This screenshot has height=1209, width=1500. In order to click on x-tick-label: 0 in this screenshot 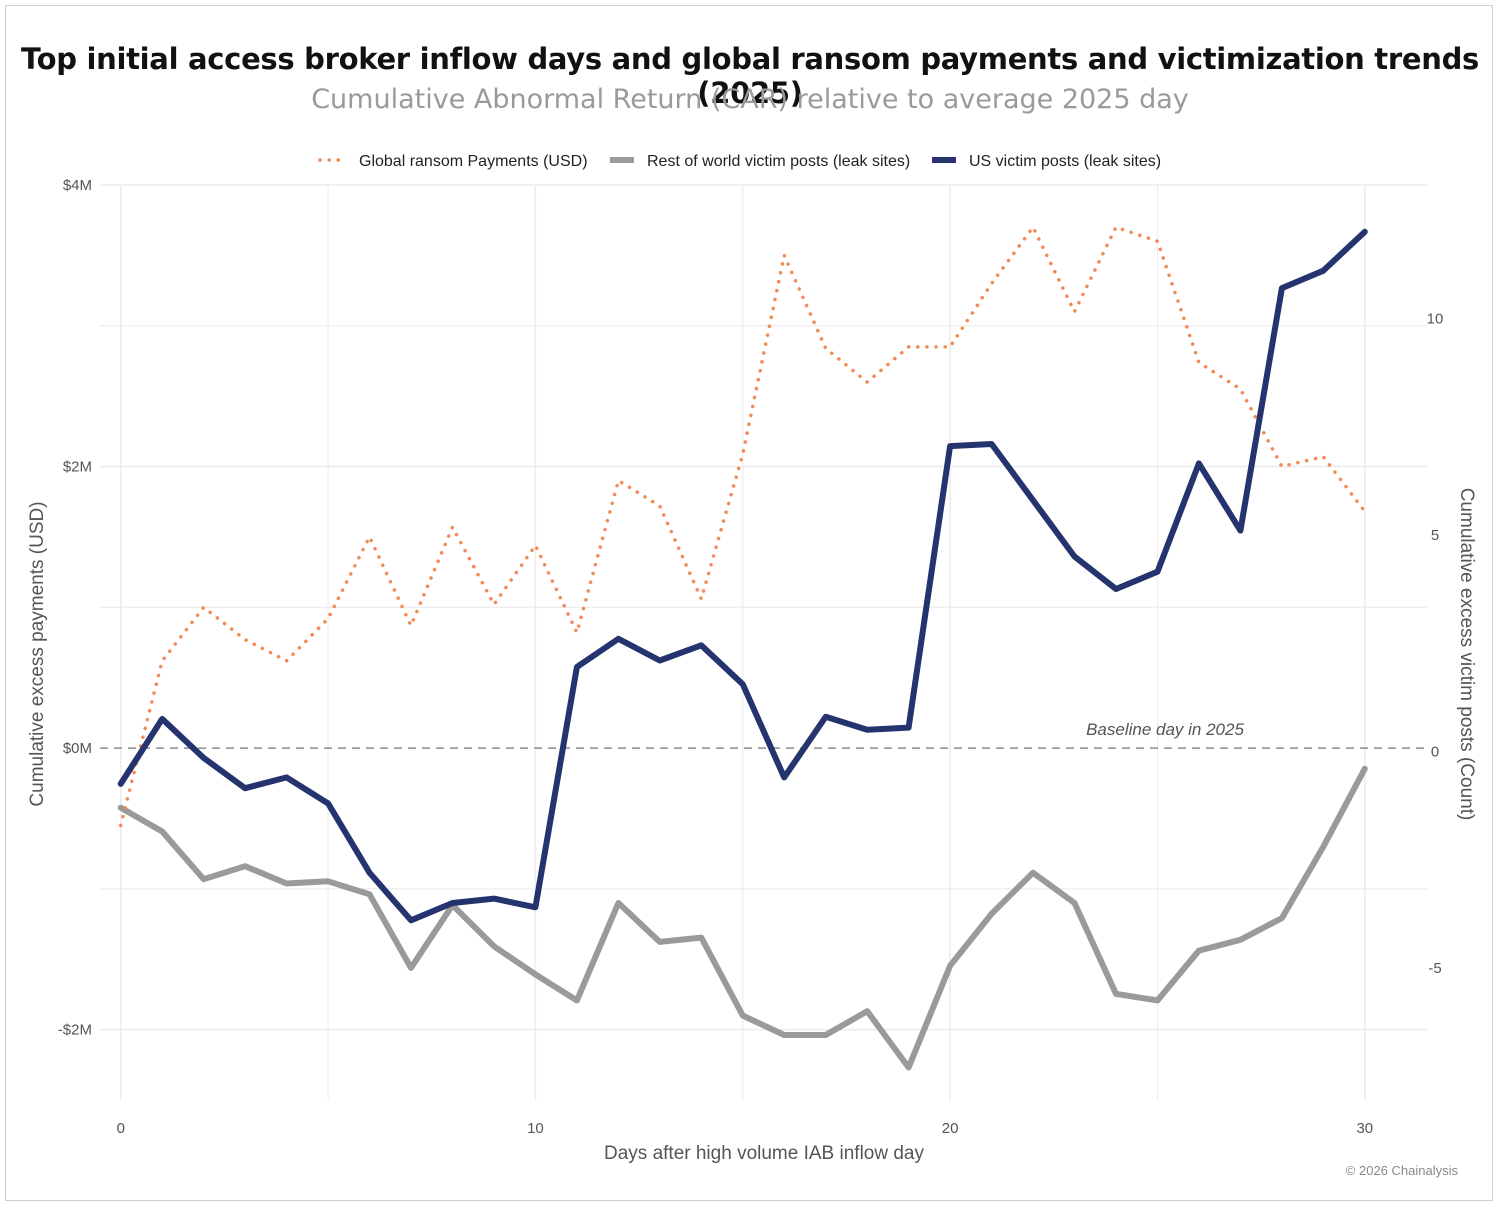, I will do `click(121, 1128)`.